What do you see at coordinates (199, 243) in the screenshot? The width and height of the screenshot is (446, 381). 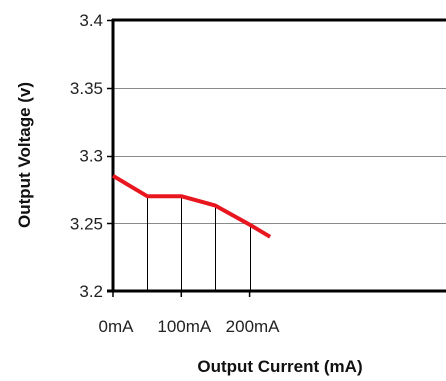 I see `drop-lines` at bounding box center [199, 243].